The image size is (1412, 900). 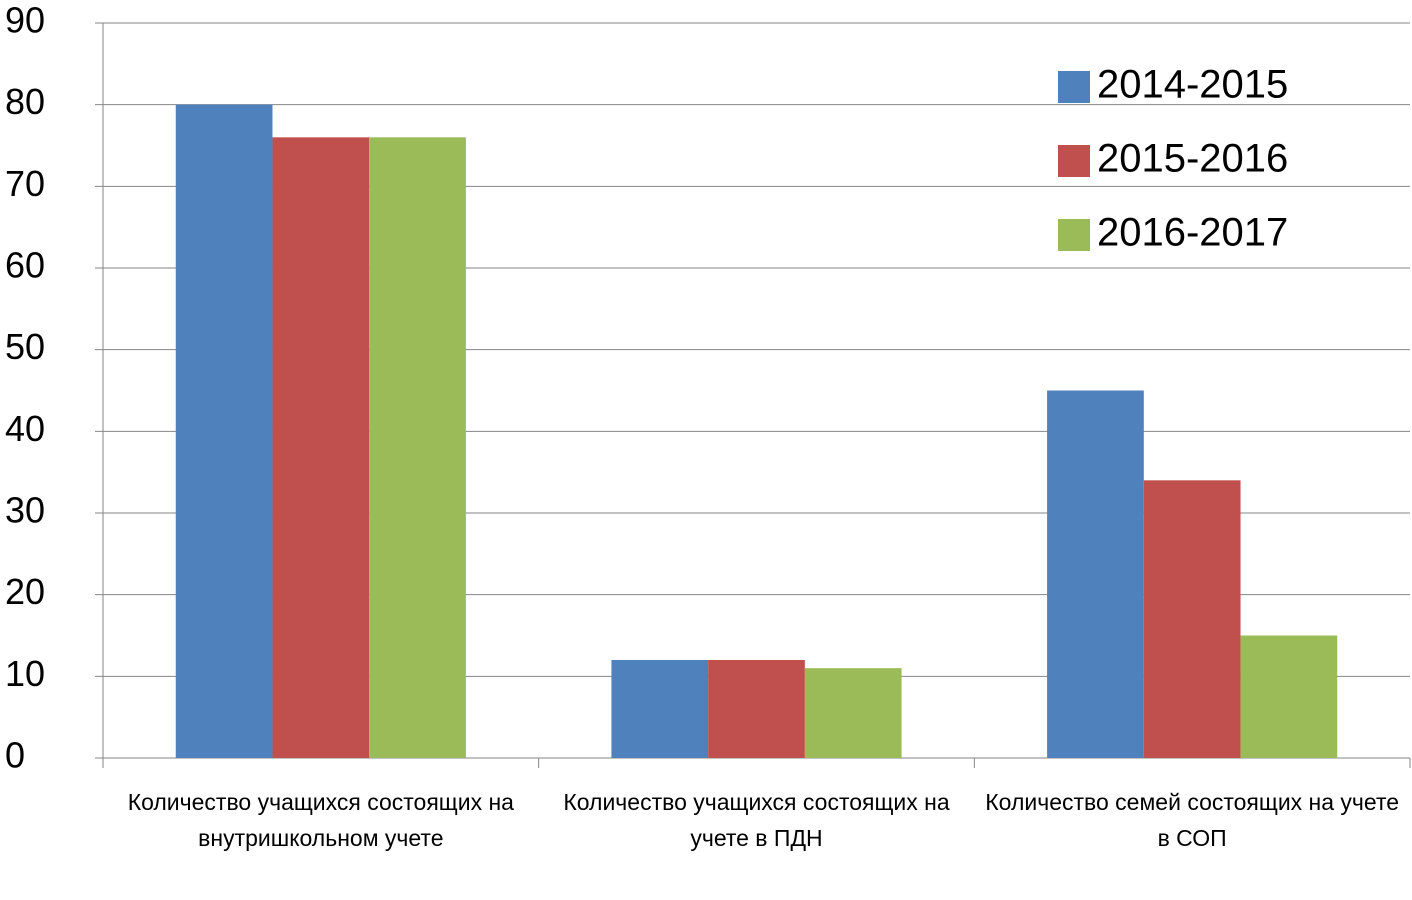 What do you see at coordinates (25, 510) in the screenshot?
I see `y-tick-label: 30` at bounding box center [25, 510].